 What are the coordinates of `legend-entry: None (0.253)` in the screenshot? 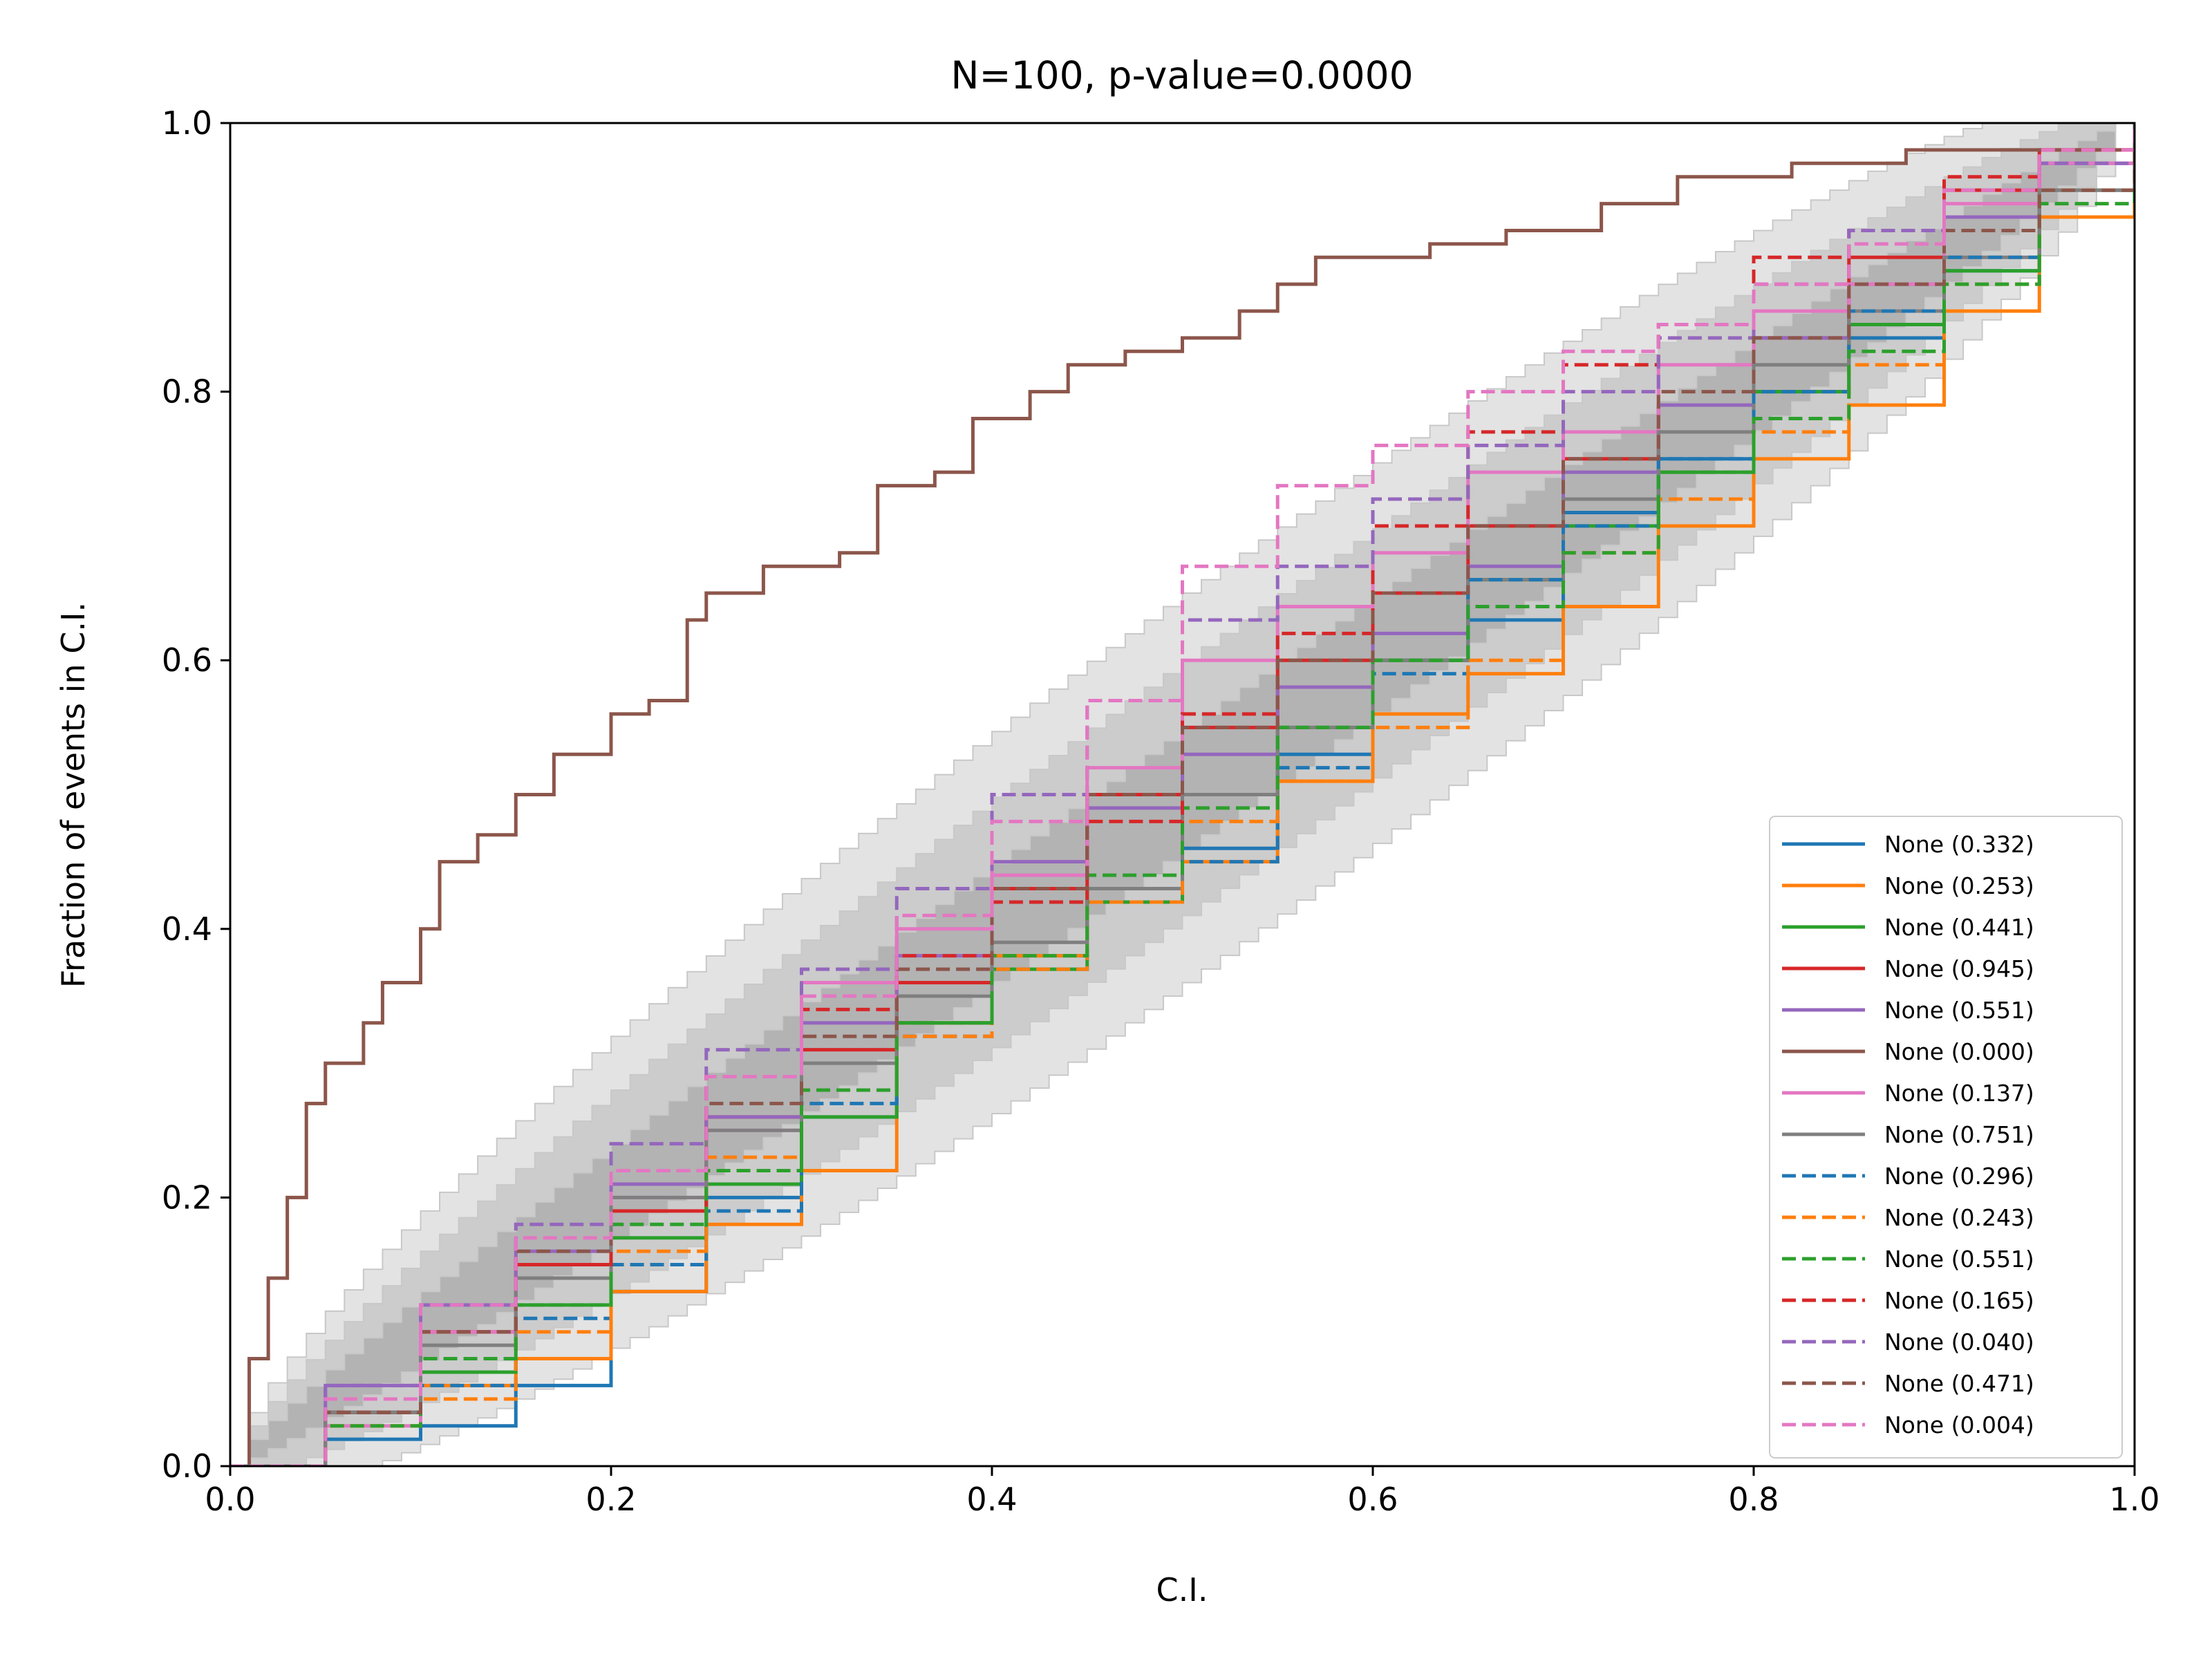 It's located at (1959, 885).